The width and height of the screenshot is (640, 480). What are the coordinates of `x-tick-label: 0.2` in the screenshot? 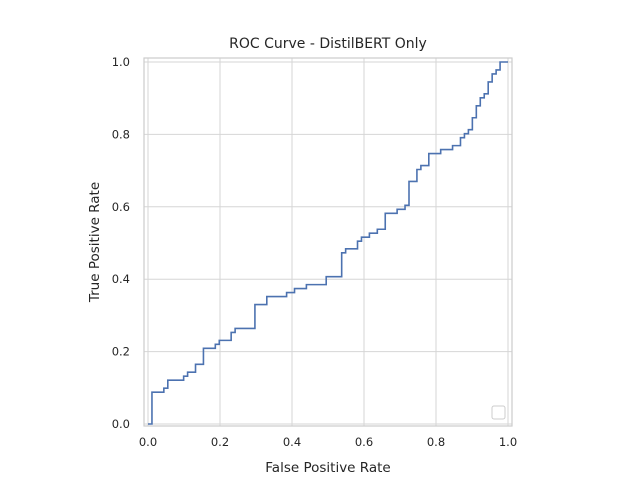 It's located at (220, 442).